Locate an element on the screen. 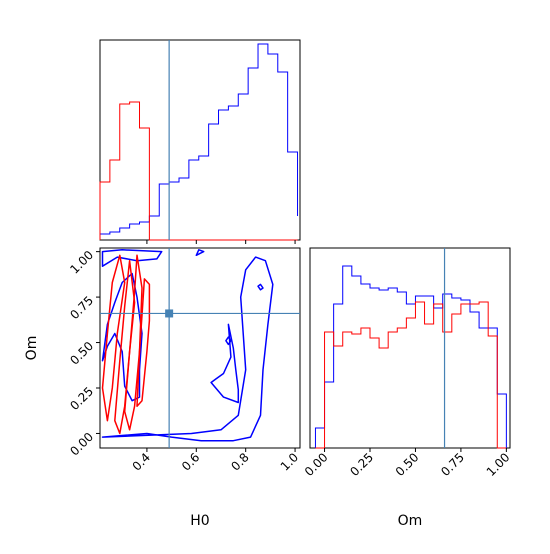 The width and height of the screenshot is (550, 554). y-ticks: 0.00 0.25 0.50 0.75 1.00 is located at coordinates (83, 353).